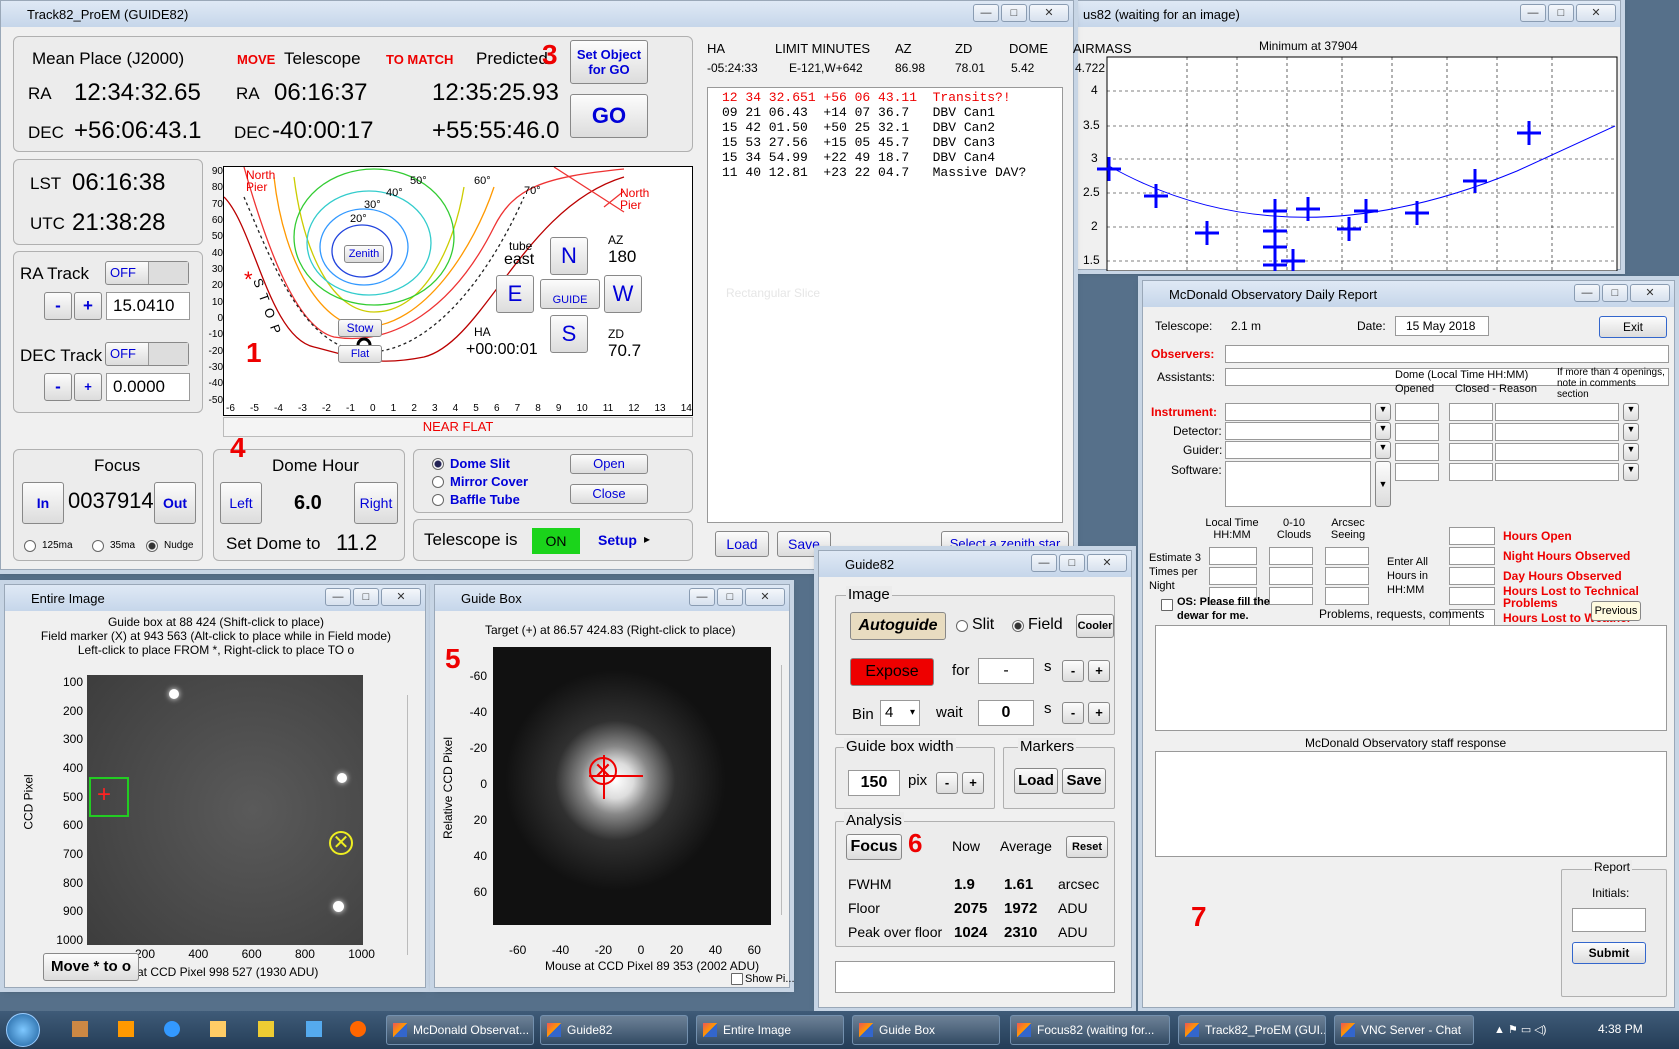 The image size is (1679, 1049). What do you see at coordinates (623, 294) in the screenshot?
I see `west-button: W` at bounding box center [623, 294].